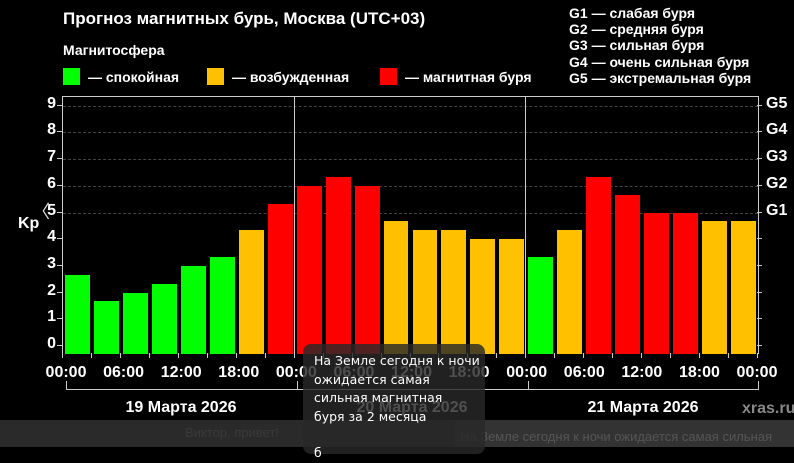 This screenshot has width=794, height=463. I want to click on tooltip-popup, so click(394, 399).